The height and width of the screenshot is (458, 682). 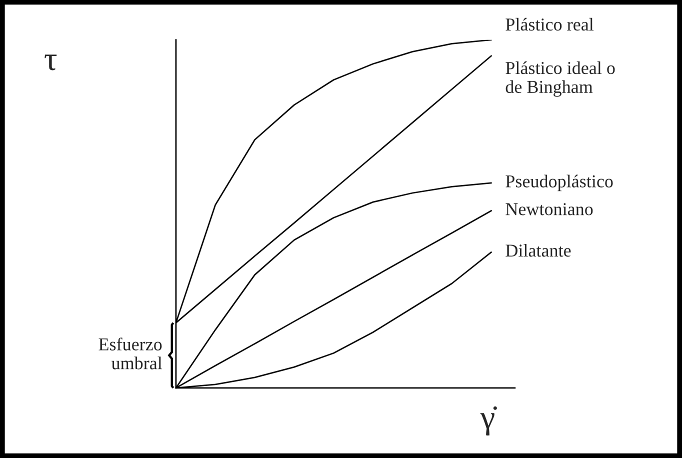 What do you see at coordinates (538, 250) in the screenshot?
I see `series-label: Dilatante` at bounding box center [538, 250].